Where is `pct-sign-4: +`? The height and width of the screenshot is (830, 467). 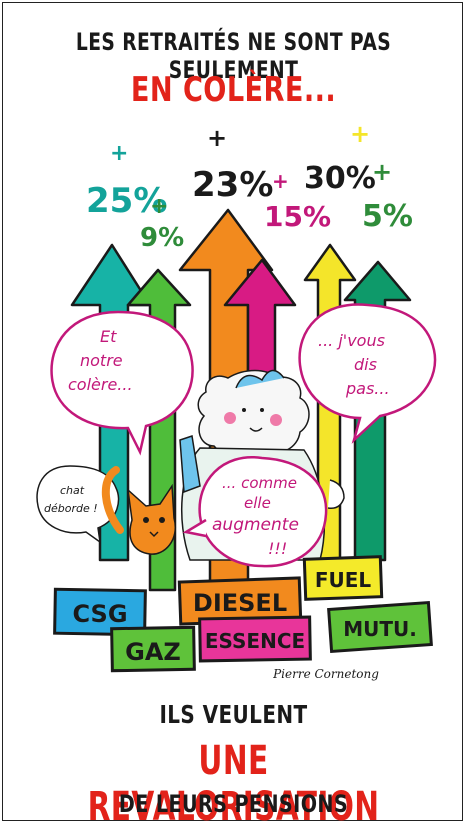
pct-sign-4: + is located at coordinates (280, 181).